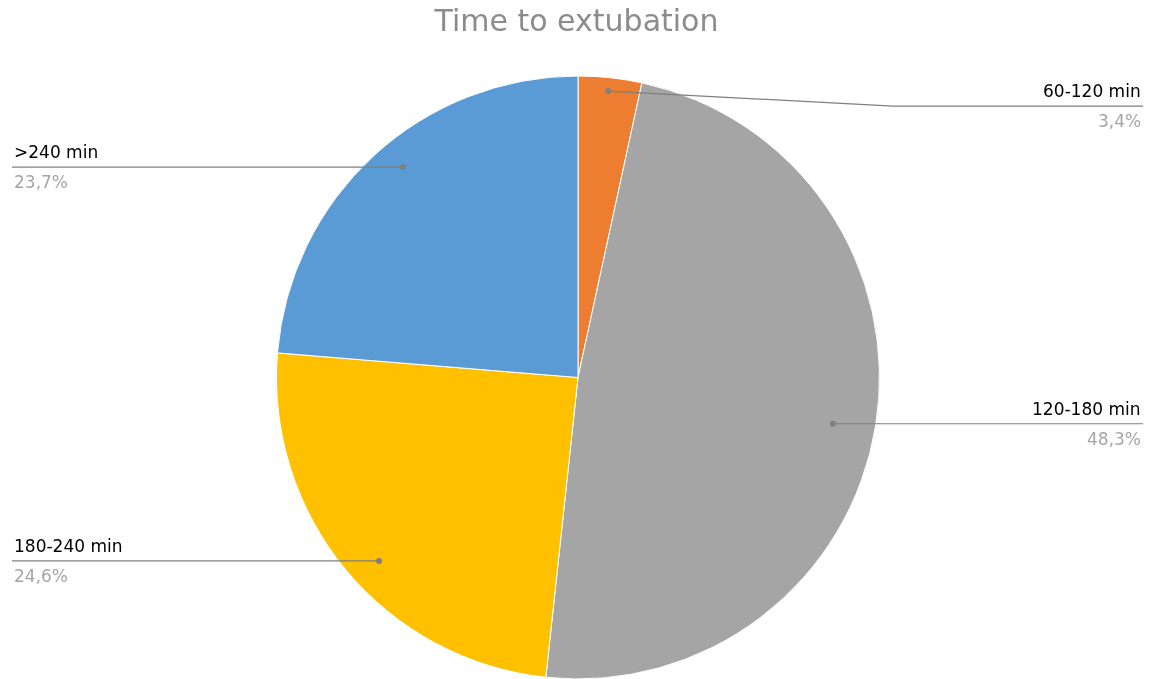  I want to click on data-label: 24,6%, so click(41, 576).